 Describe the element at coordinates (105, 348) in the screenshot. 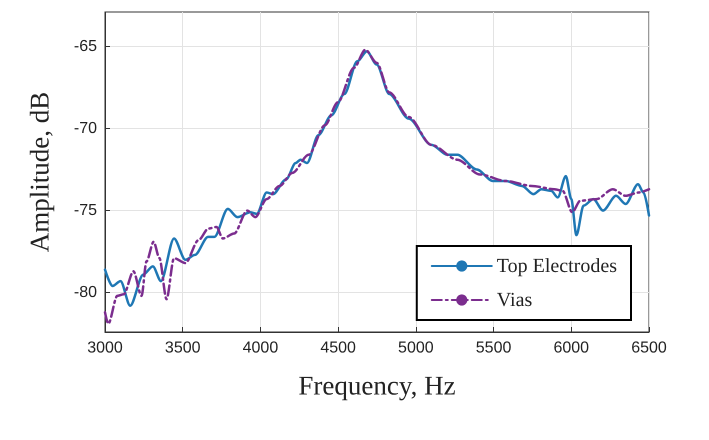

I see `x-tick-label: 3000` at that location.